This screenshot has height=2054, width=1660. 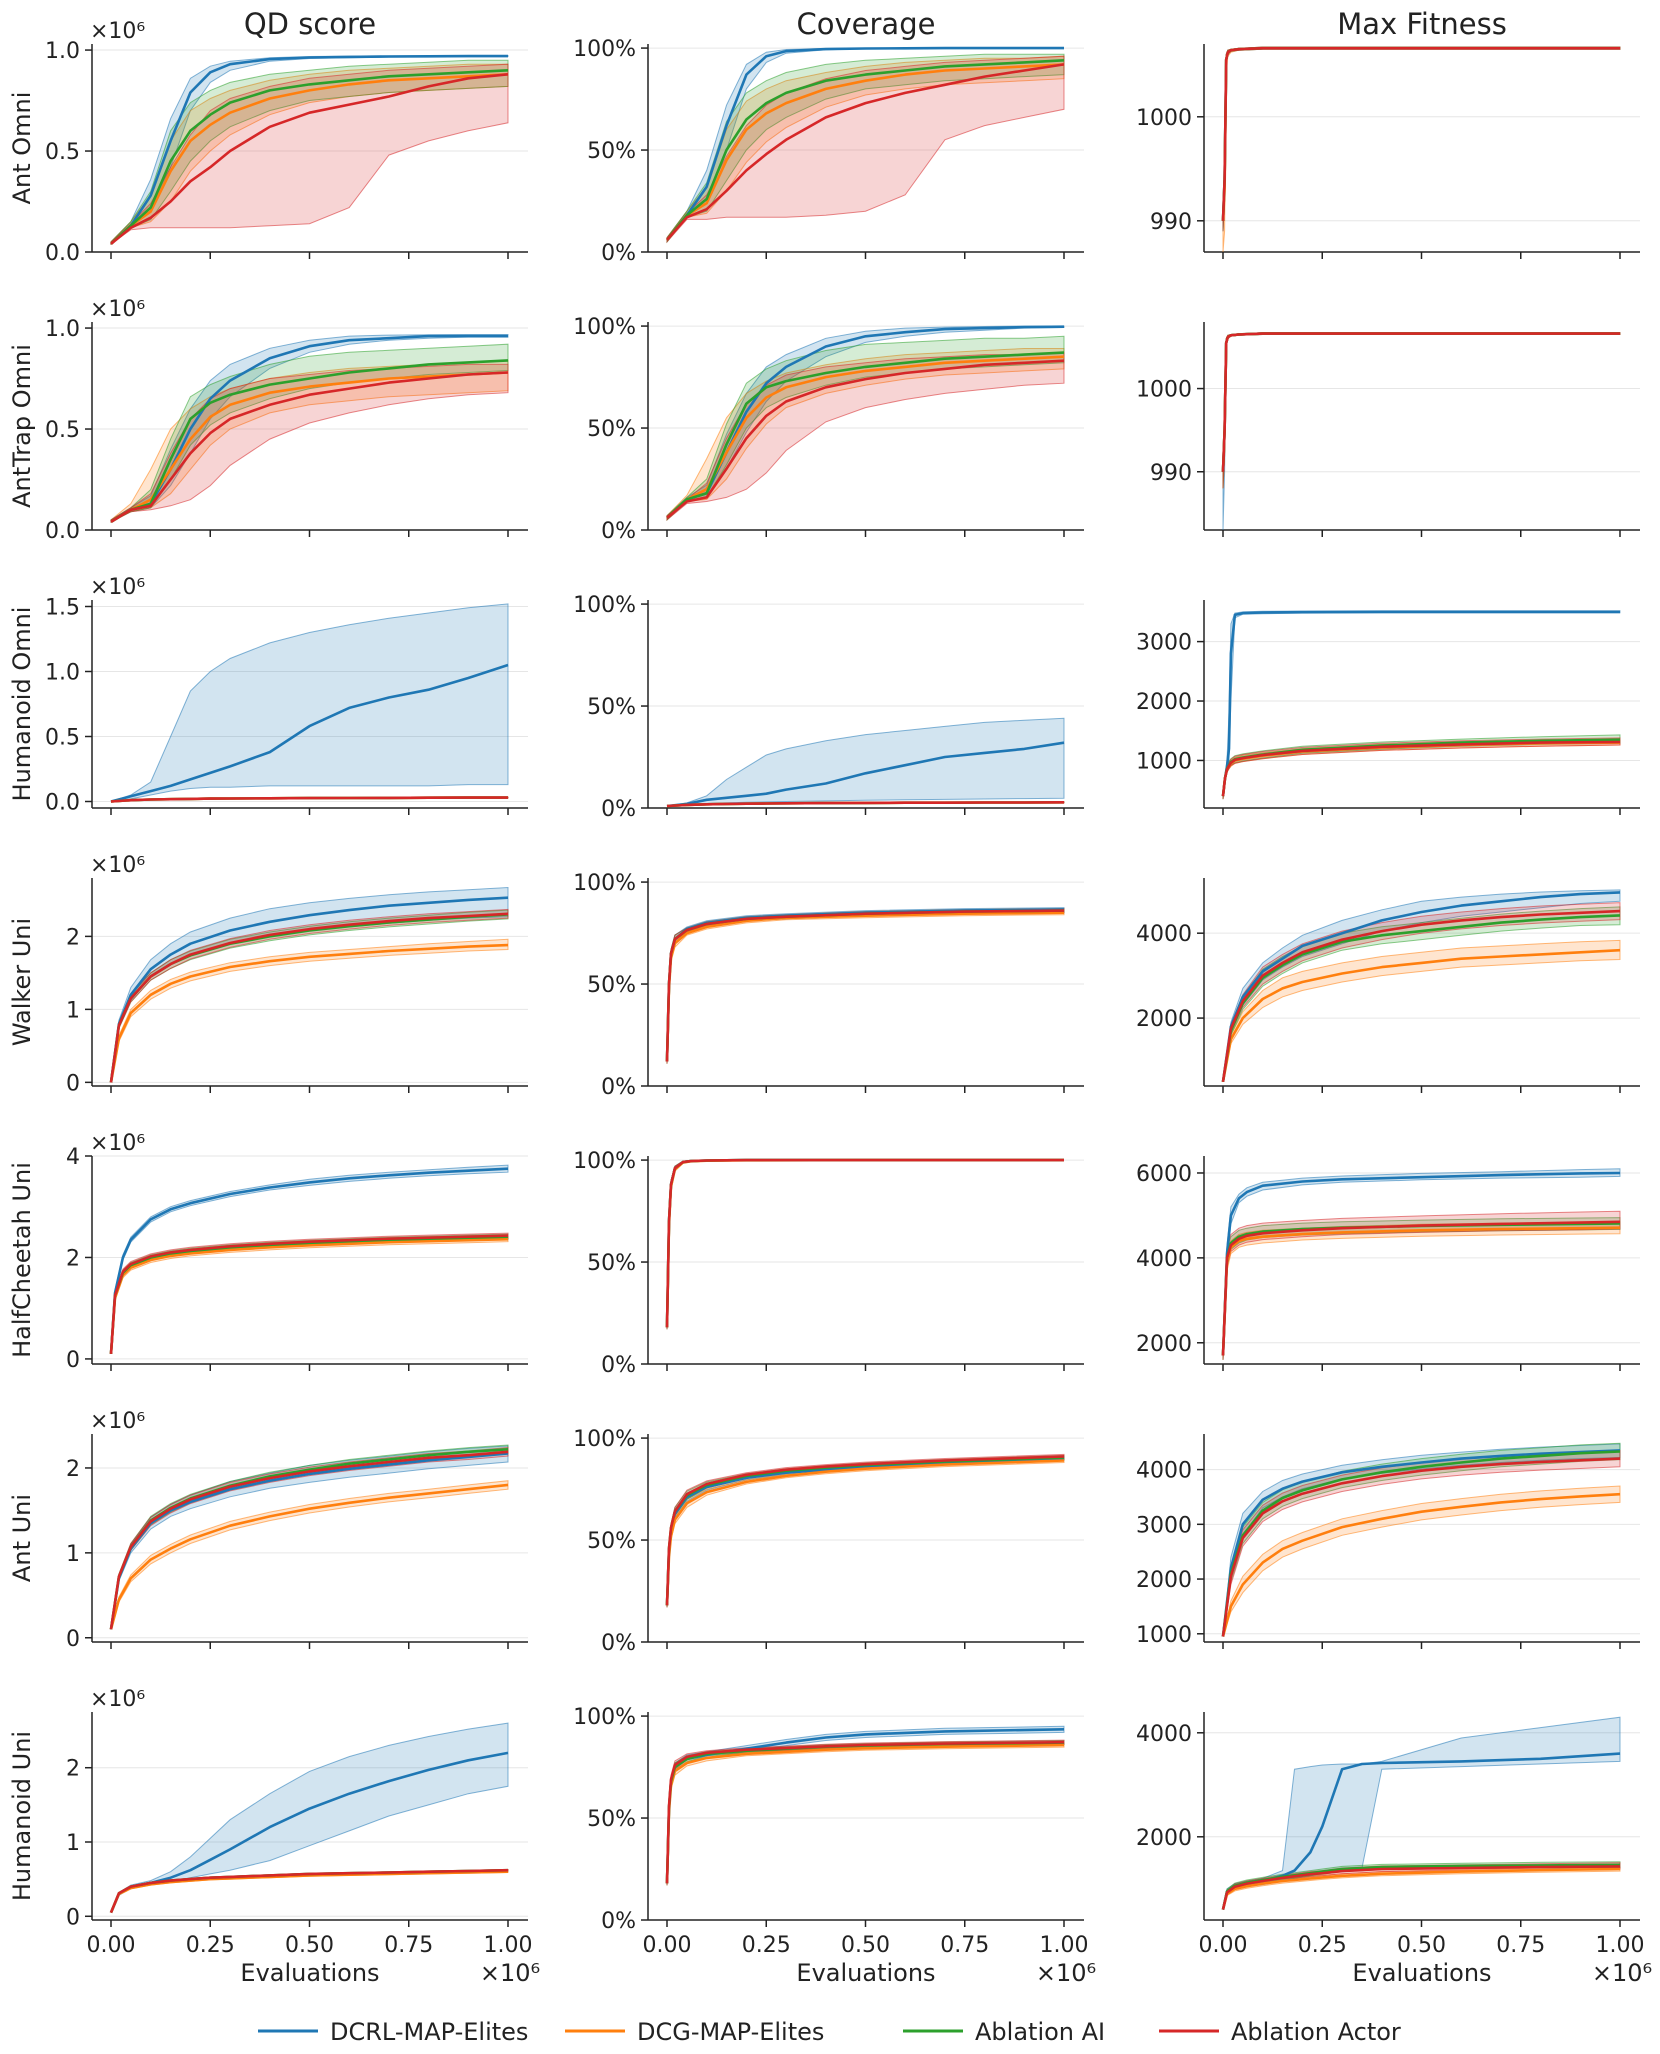 I want to click on column-title-max-fitness: Max Fitness, so click(x=1422, y=24).